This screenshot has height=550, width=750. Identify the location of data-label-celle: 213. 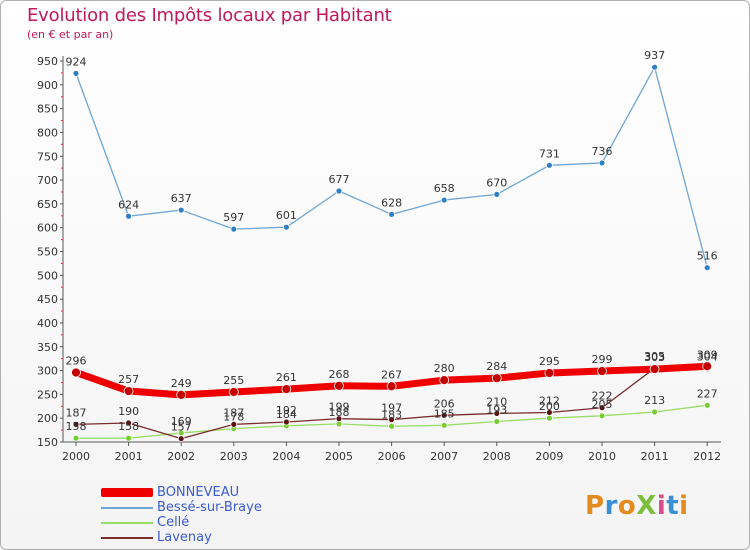
(654, 400).